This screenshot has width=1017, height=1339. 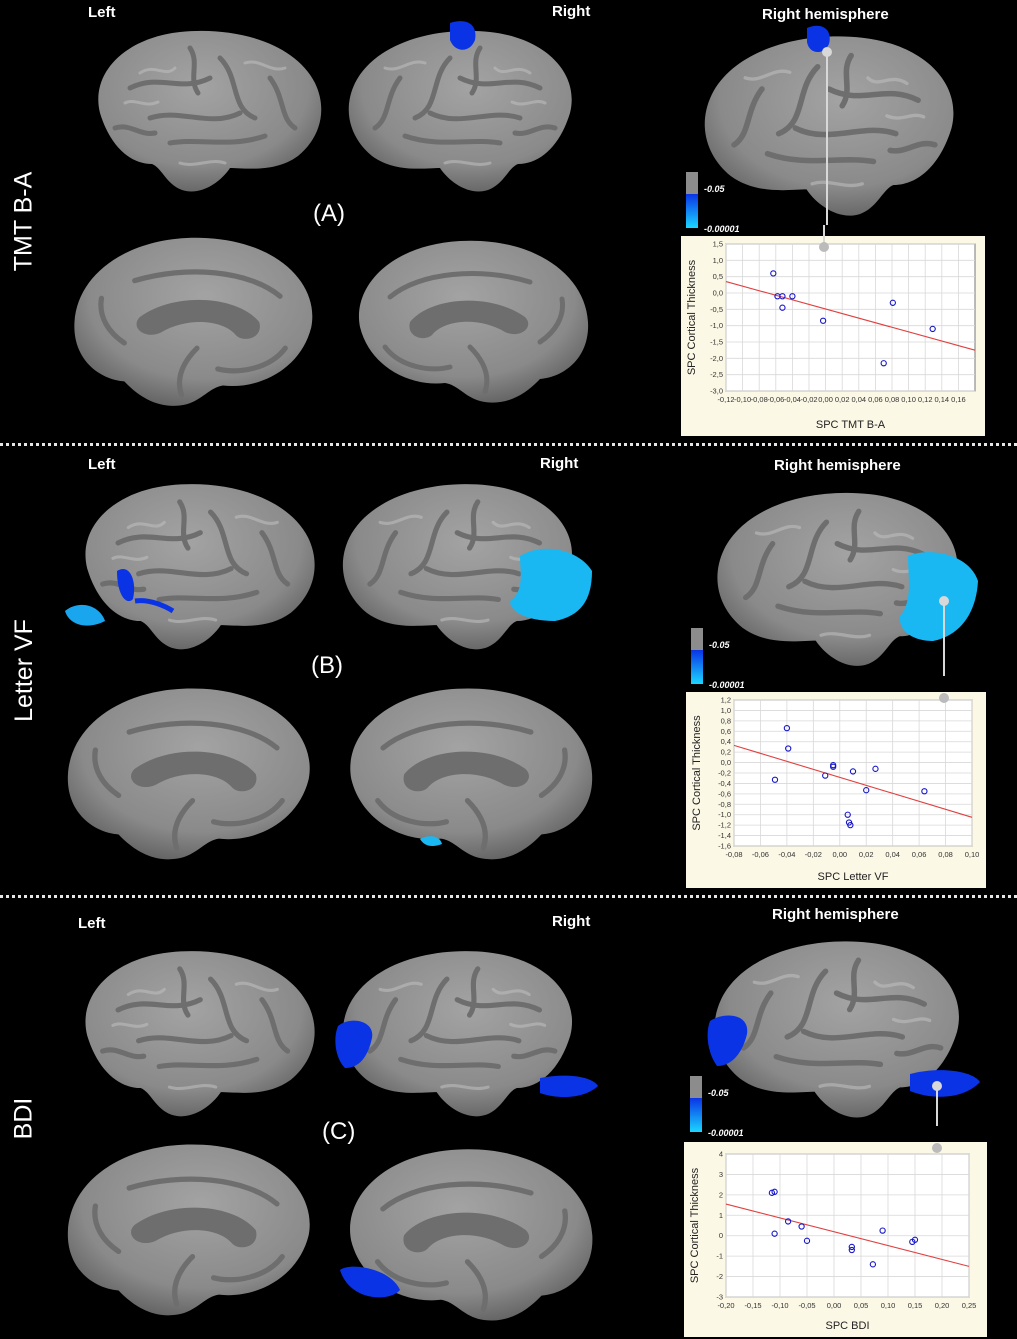 What do you see at coordinates (847, 1235) in the screenshot?
I see `regression-line` at bounding box center [847, 1235].